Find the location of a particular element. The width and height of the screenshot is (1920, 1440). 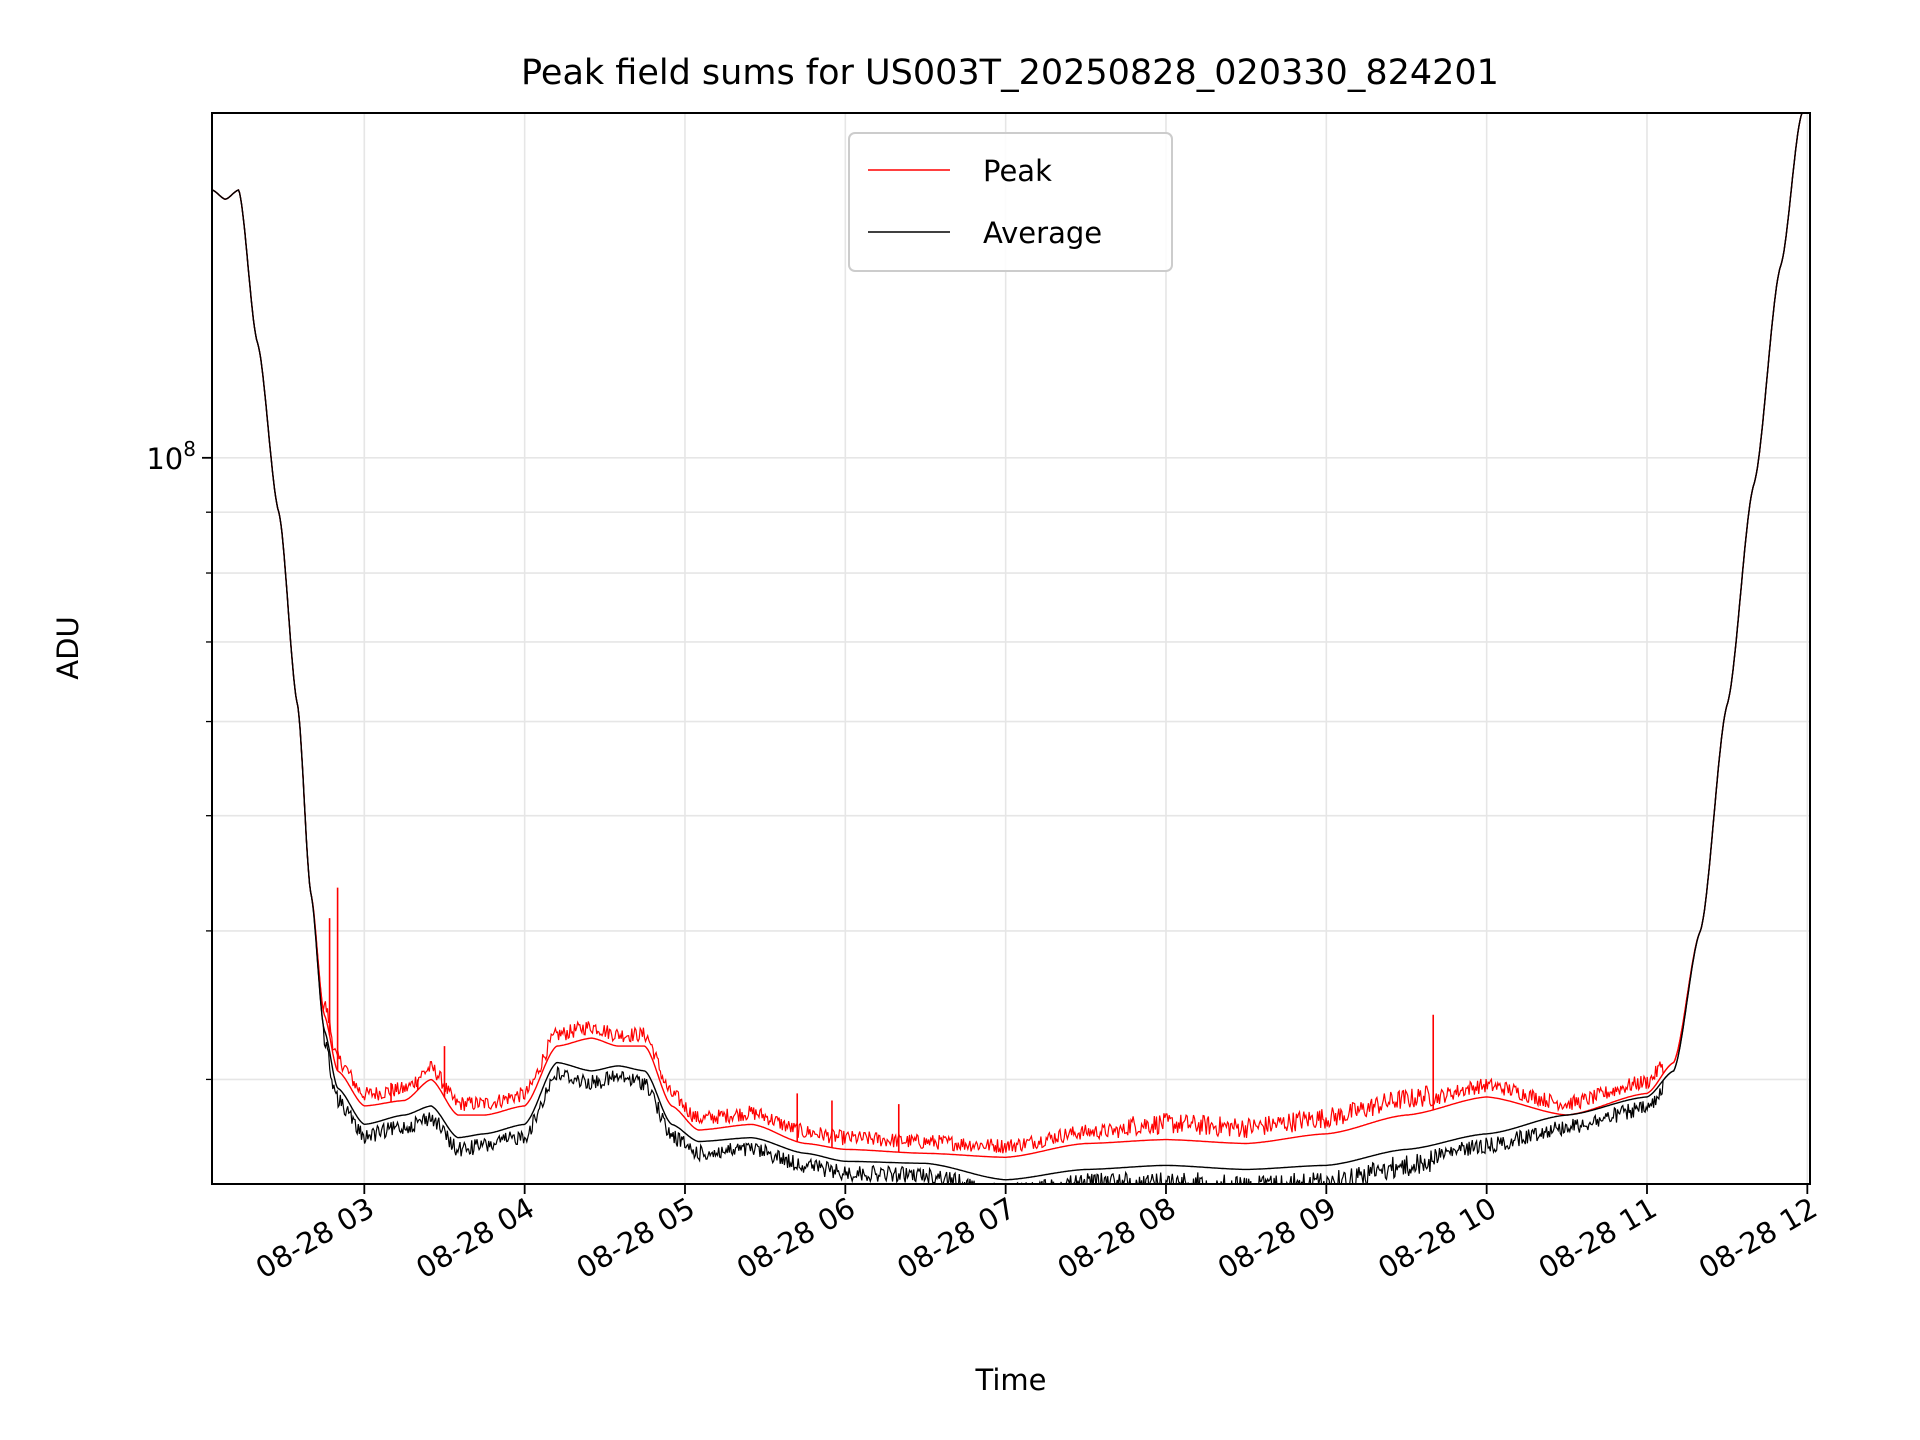

legend-label-average: Average is located at coordinates (1042, 233).